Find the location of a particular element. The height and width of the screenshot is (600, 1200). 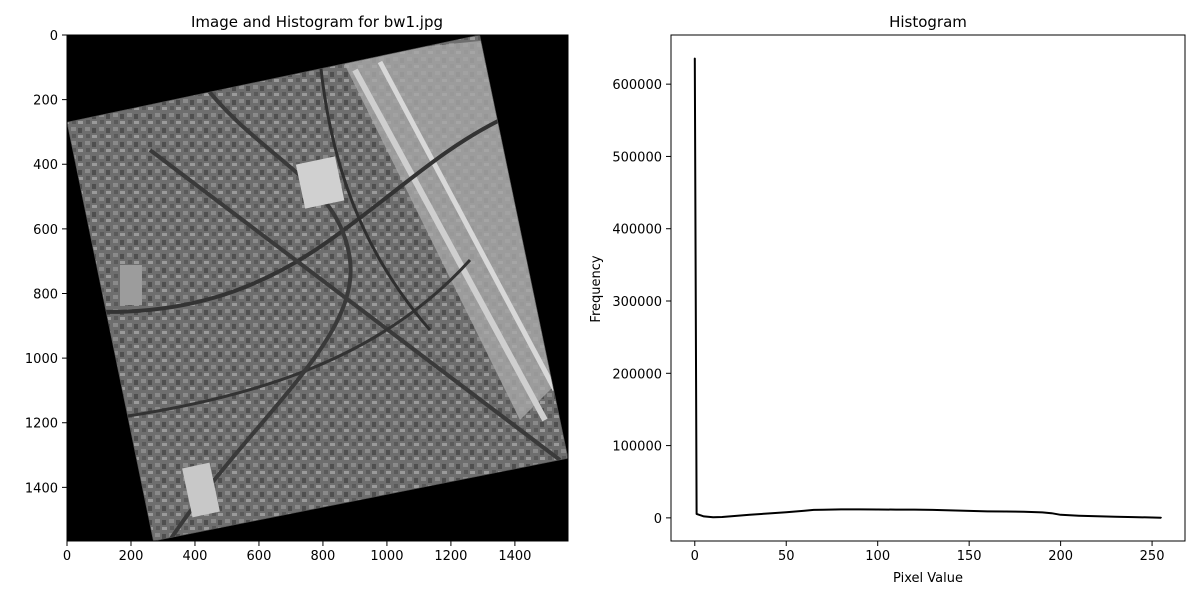

histogram-y-tick-label: 600000 is located at coordinates (637, 85).